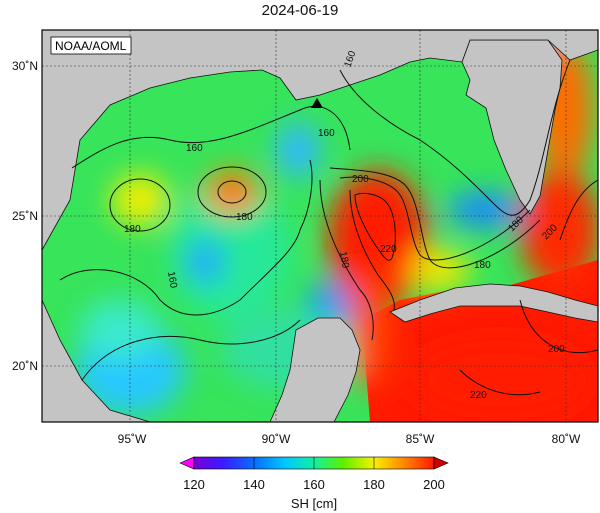 Image resolution: width=600 pixels, height=513 pixels. I want to click on mexico-land, so click(96, 360).